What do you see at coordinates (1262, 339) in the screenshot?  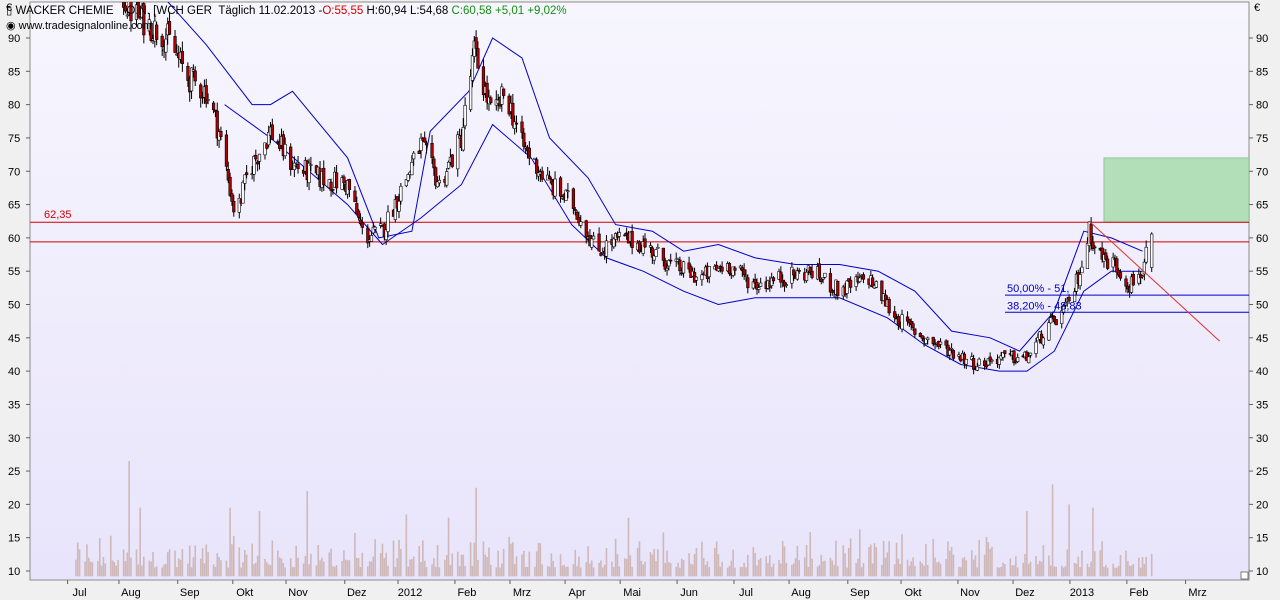 I see `y-tick-label-right: 45` at bounding box center [1262, 339].